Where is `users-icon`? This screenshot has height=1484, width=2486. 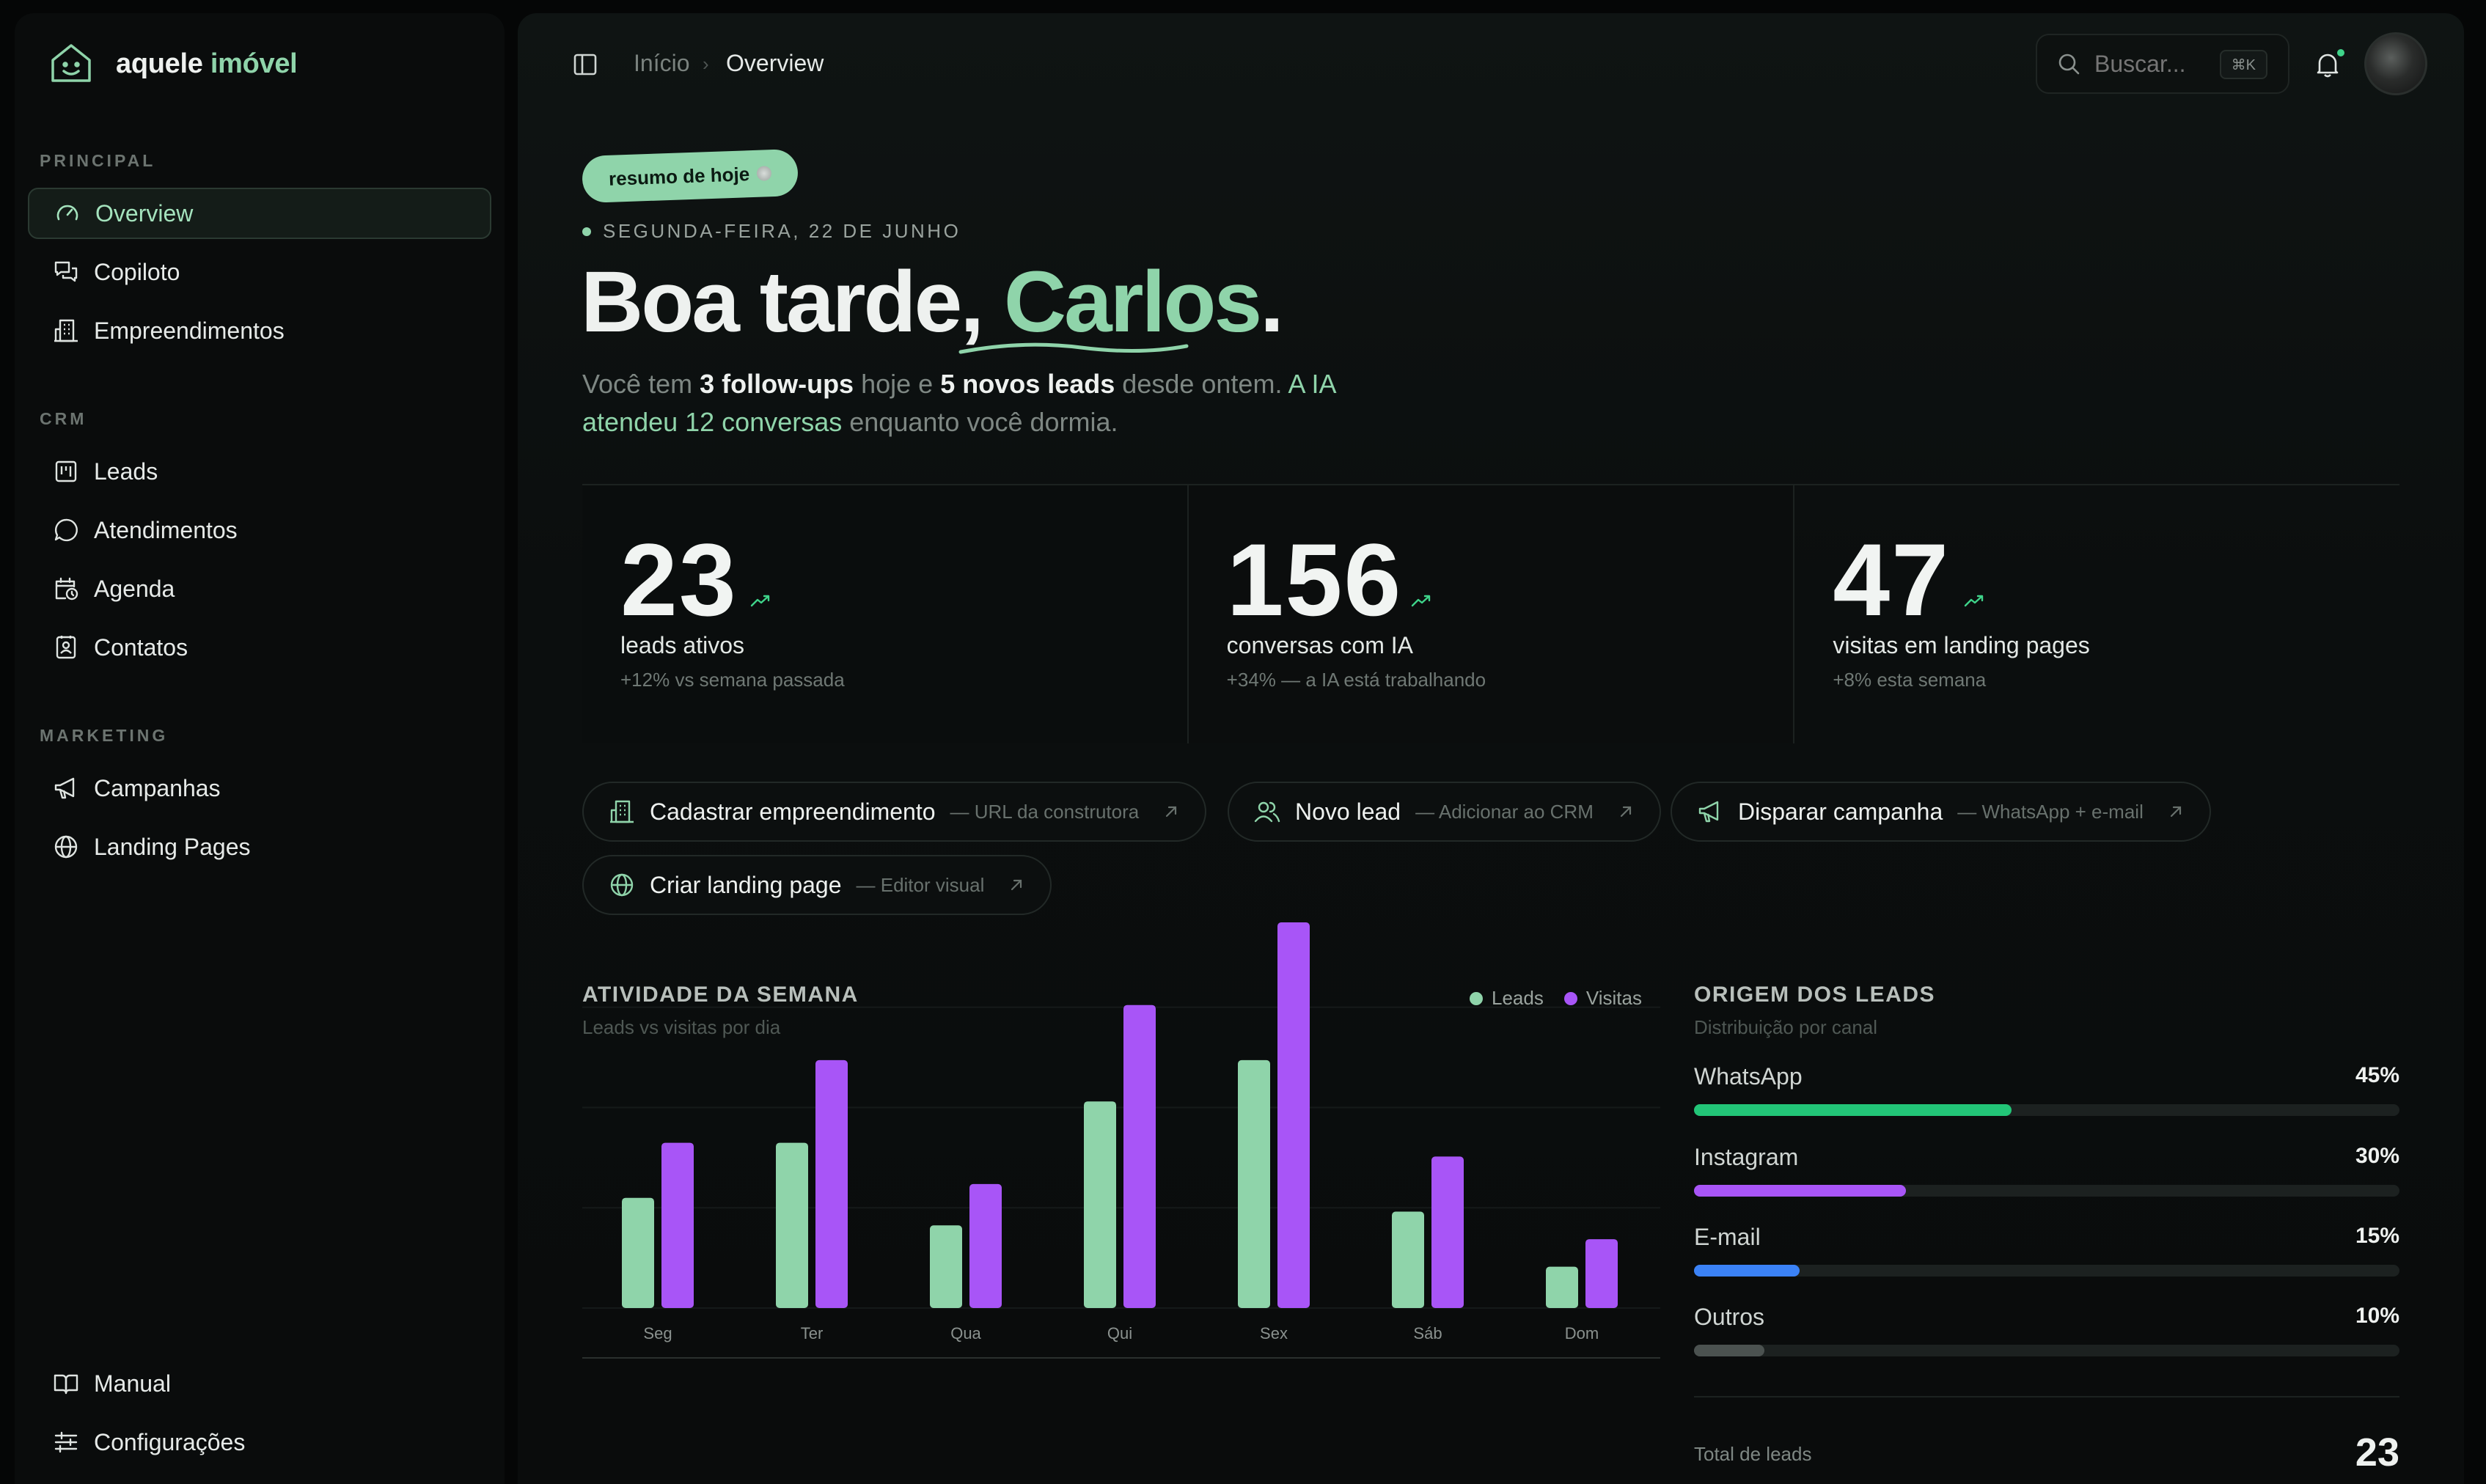 users-icon is located at coordinates (1267, 812).